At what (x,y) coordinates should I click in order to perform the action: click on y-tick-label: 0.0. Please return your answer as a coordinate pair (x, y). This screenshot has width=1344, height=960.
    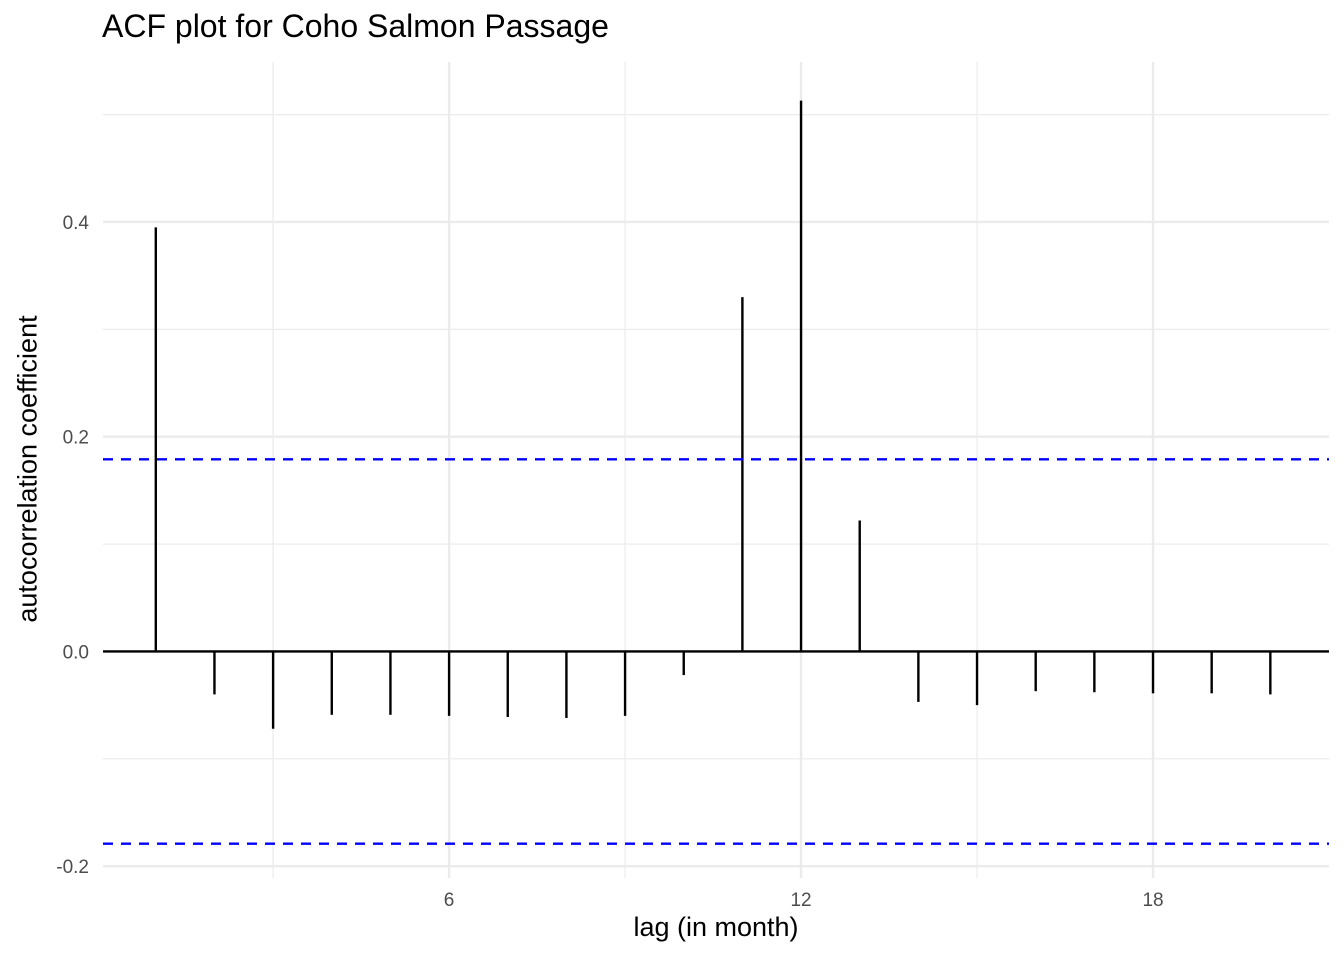
    Looking at the image, I should click on (76, 652).